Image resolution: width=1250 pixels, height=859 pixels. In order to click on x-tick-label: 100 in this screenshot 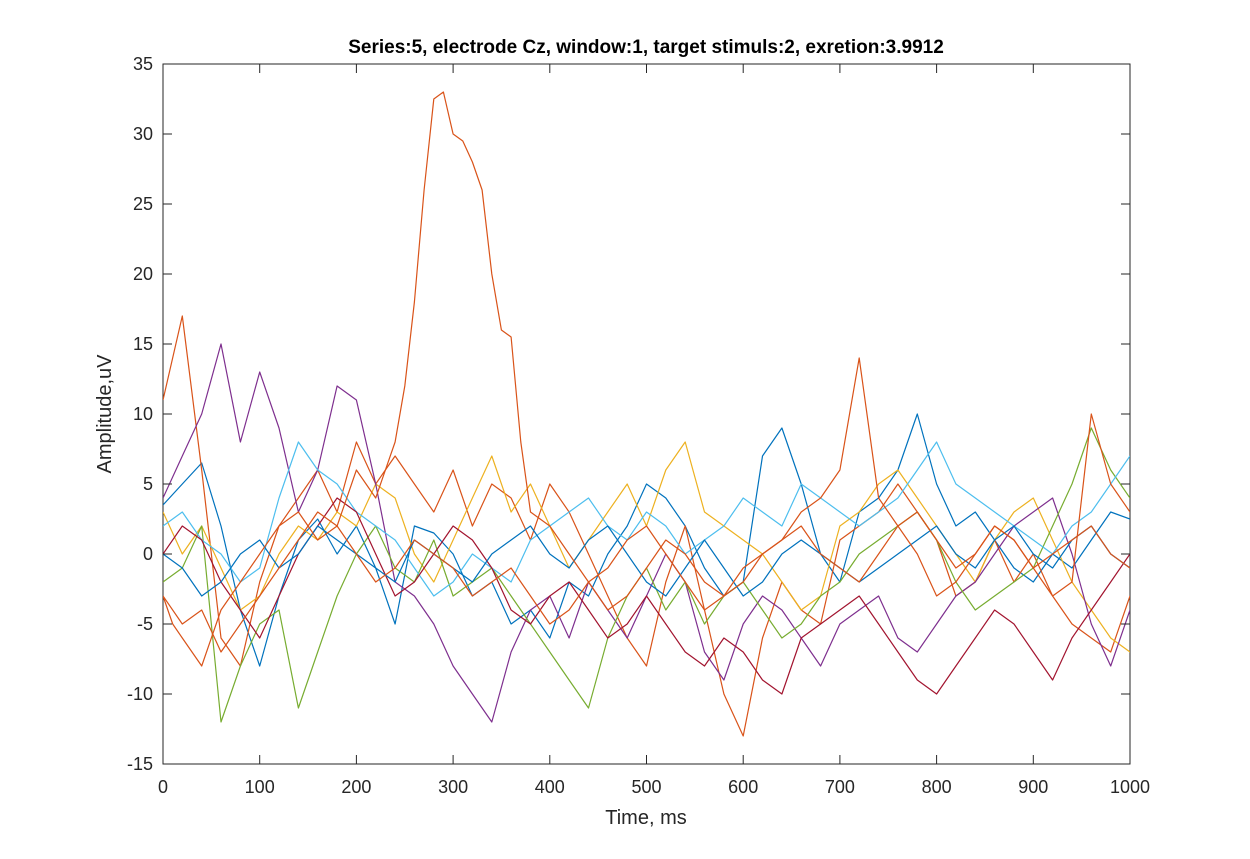, I will do `click(260, 787)`.